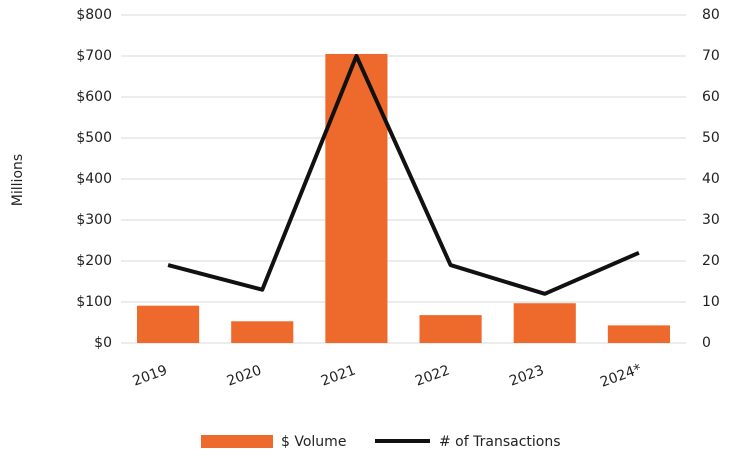 Image resolution: width=737 pixels, height=456 pixels. Describe the element at coordinates (338, 375) in the screenshot. I see `x-tick-label: 2021` at that location.